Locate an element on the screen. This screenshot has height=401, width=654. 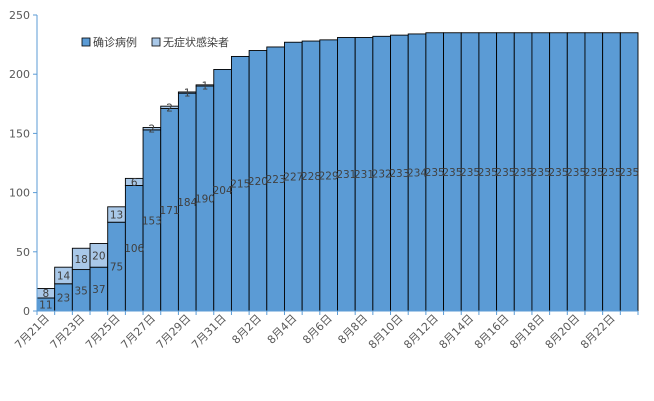
x-tick-label: 8月2日 is located at coordinates (246, 329).